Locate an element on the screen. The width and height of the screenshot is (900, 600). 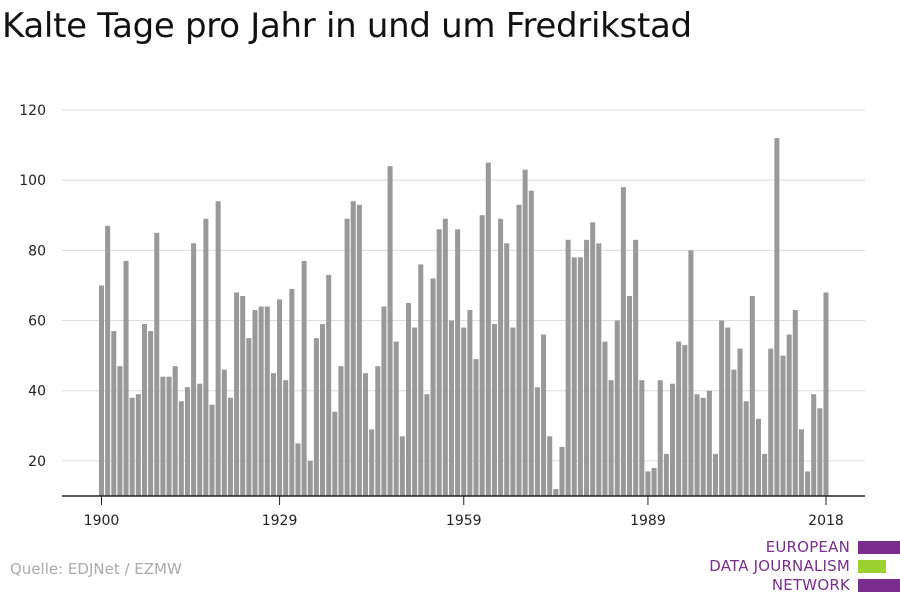
bar-1971 is located at coordinates (537, 441).